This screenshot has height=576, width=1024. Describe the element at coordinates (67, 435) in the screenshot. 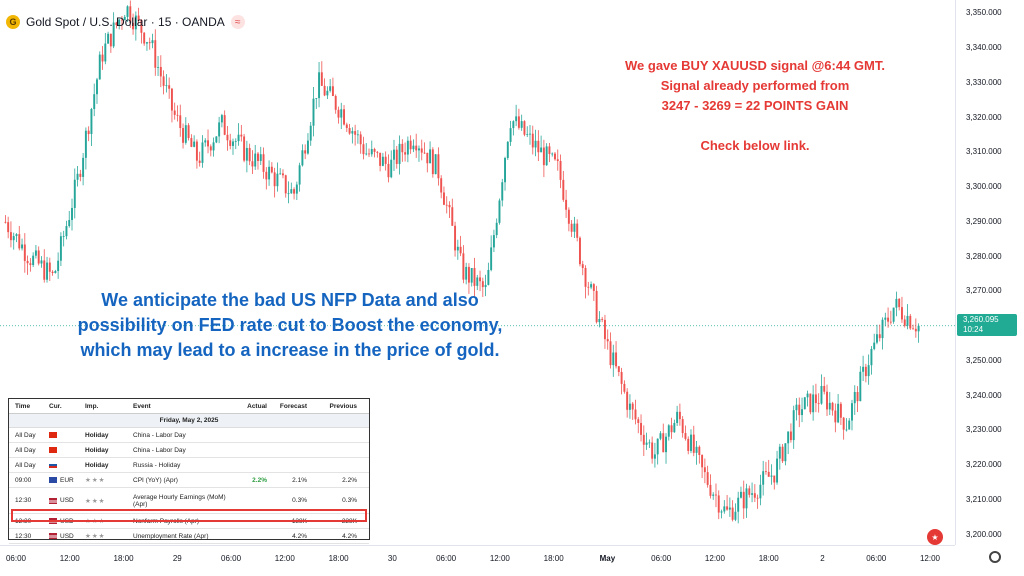

I see `row-currency` at that location.